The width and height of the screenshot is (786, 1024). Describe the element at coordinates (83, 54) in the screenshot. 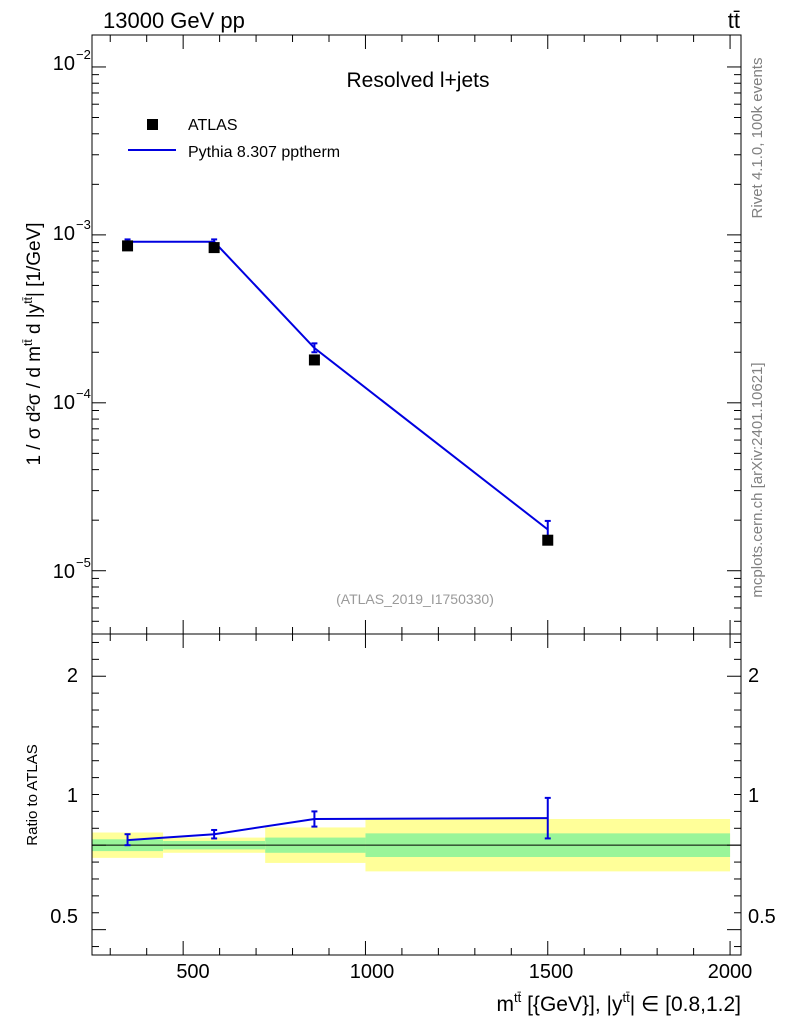

I see `svg-text: −2` at that location.